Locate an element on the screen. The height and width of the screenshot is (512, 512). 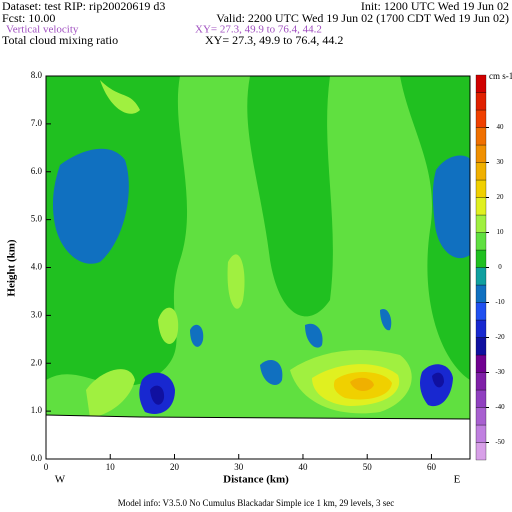
x-tick-label: 50 is located at coordinates (368, 467).